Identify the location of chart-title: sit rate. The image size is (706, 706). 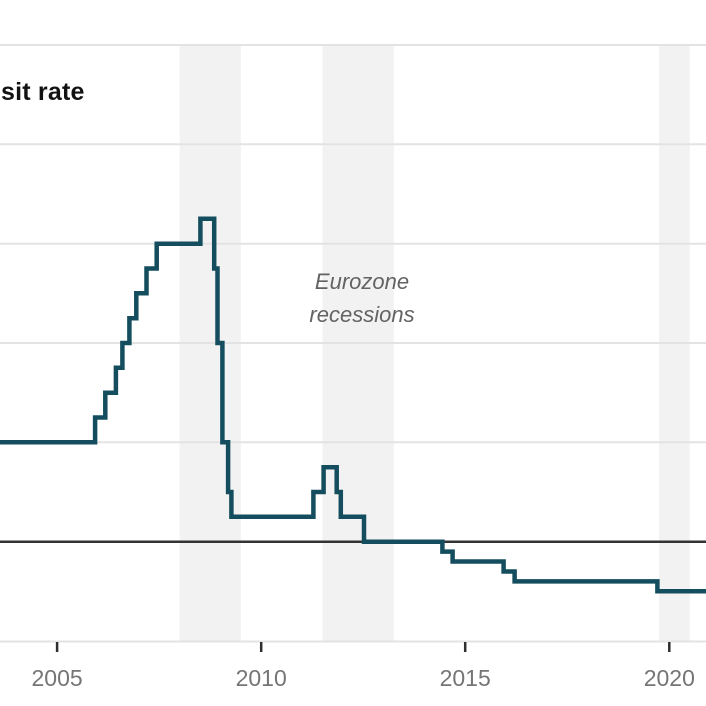
(43, 92).